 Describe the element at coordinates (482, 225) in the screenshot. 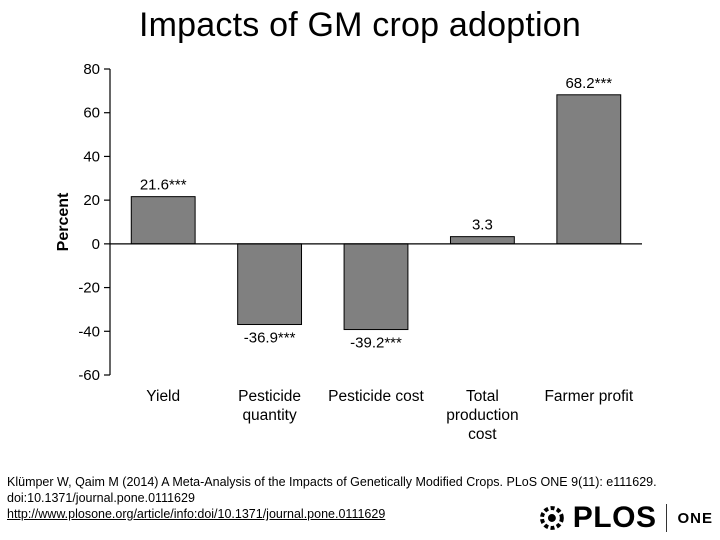

I see `data-label: 3.3` at that location.